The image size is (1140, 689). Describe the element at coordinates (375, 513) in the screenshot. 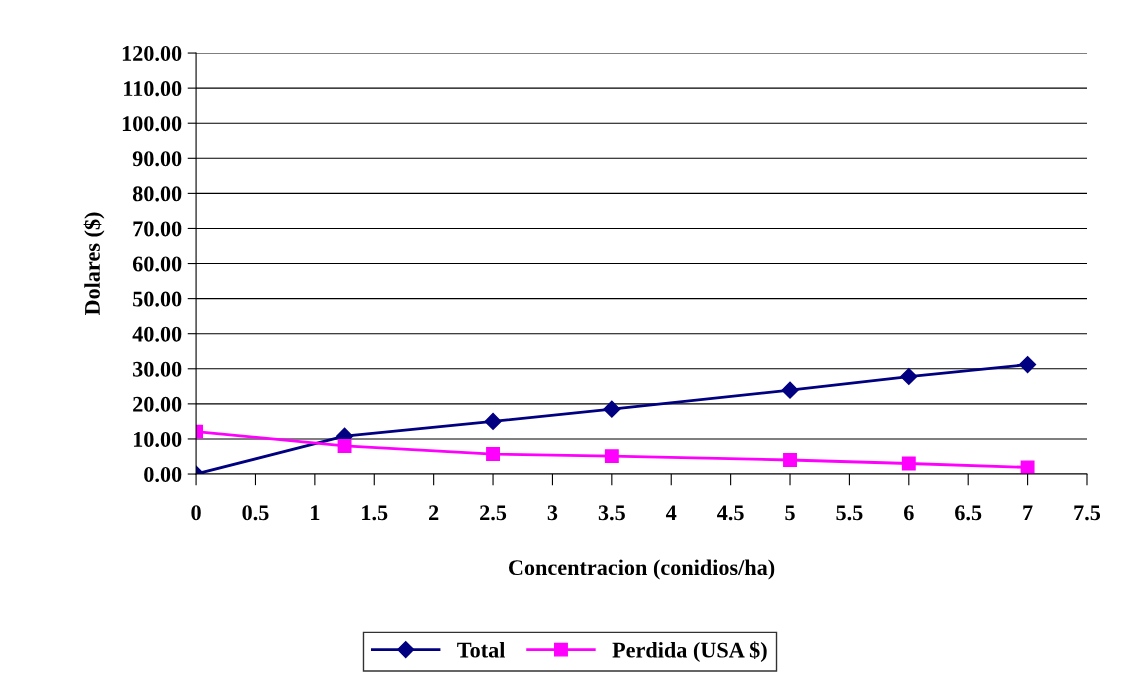

I see `x-tick-label: 1.5` at that location.